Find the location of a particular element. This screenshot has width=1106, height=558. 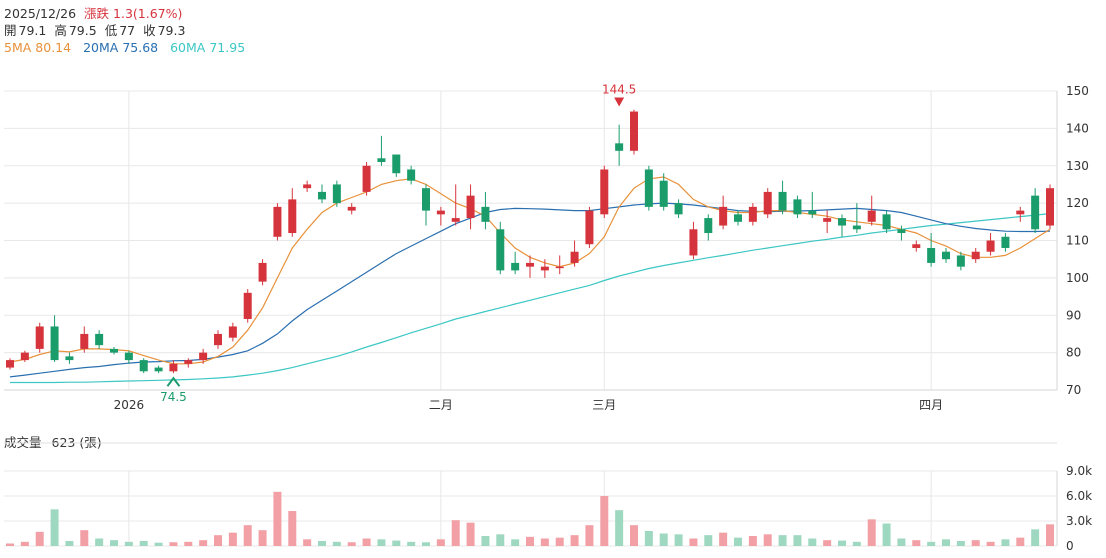

price-tick-label: 140 is located at coordinates (1077, 128).